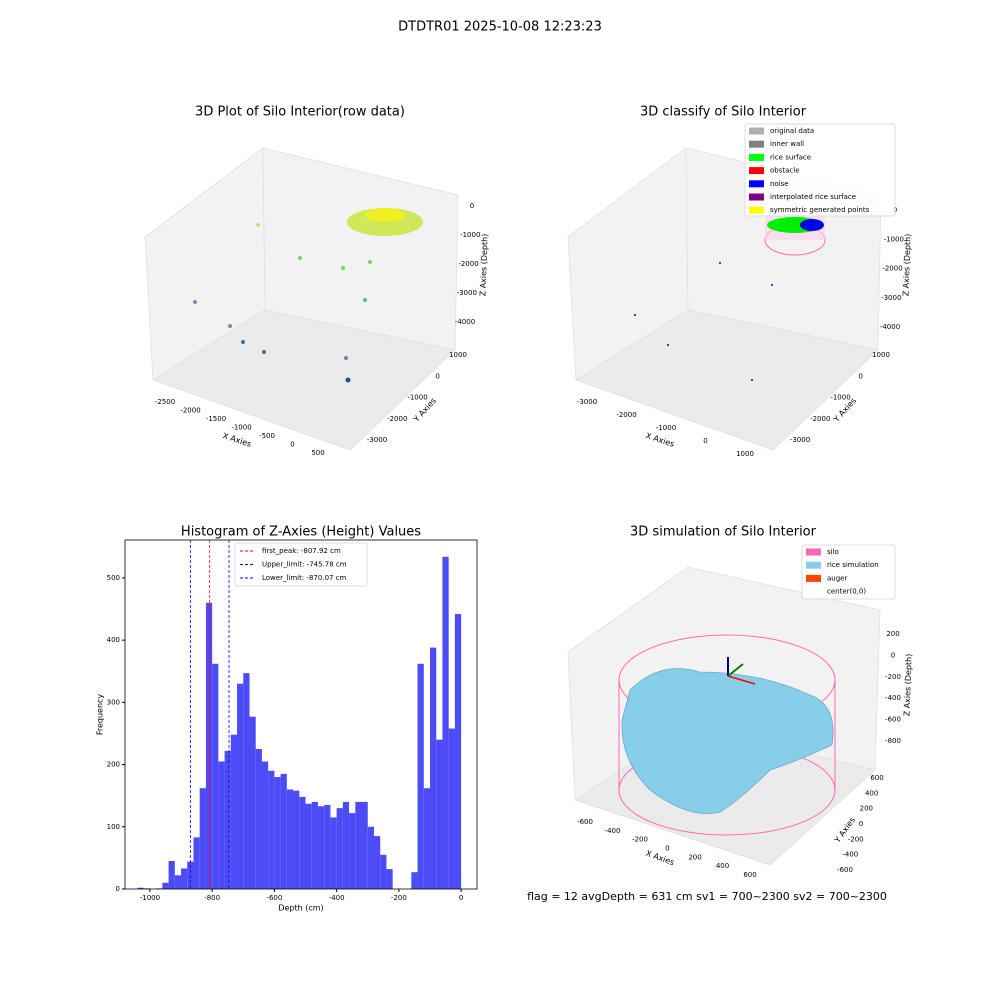 The image size is (1000, 1000). I want to click on legend-label: noise, so click(779, 184).